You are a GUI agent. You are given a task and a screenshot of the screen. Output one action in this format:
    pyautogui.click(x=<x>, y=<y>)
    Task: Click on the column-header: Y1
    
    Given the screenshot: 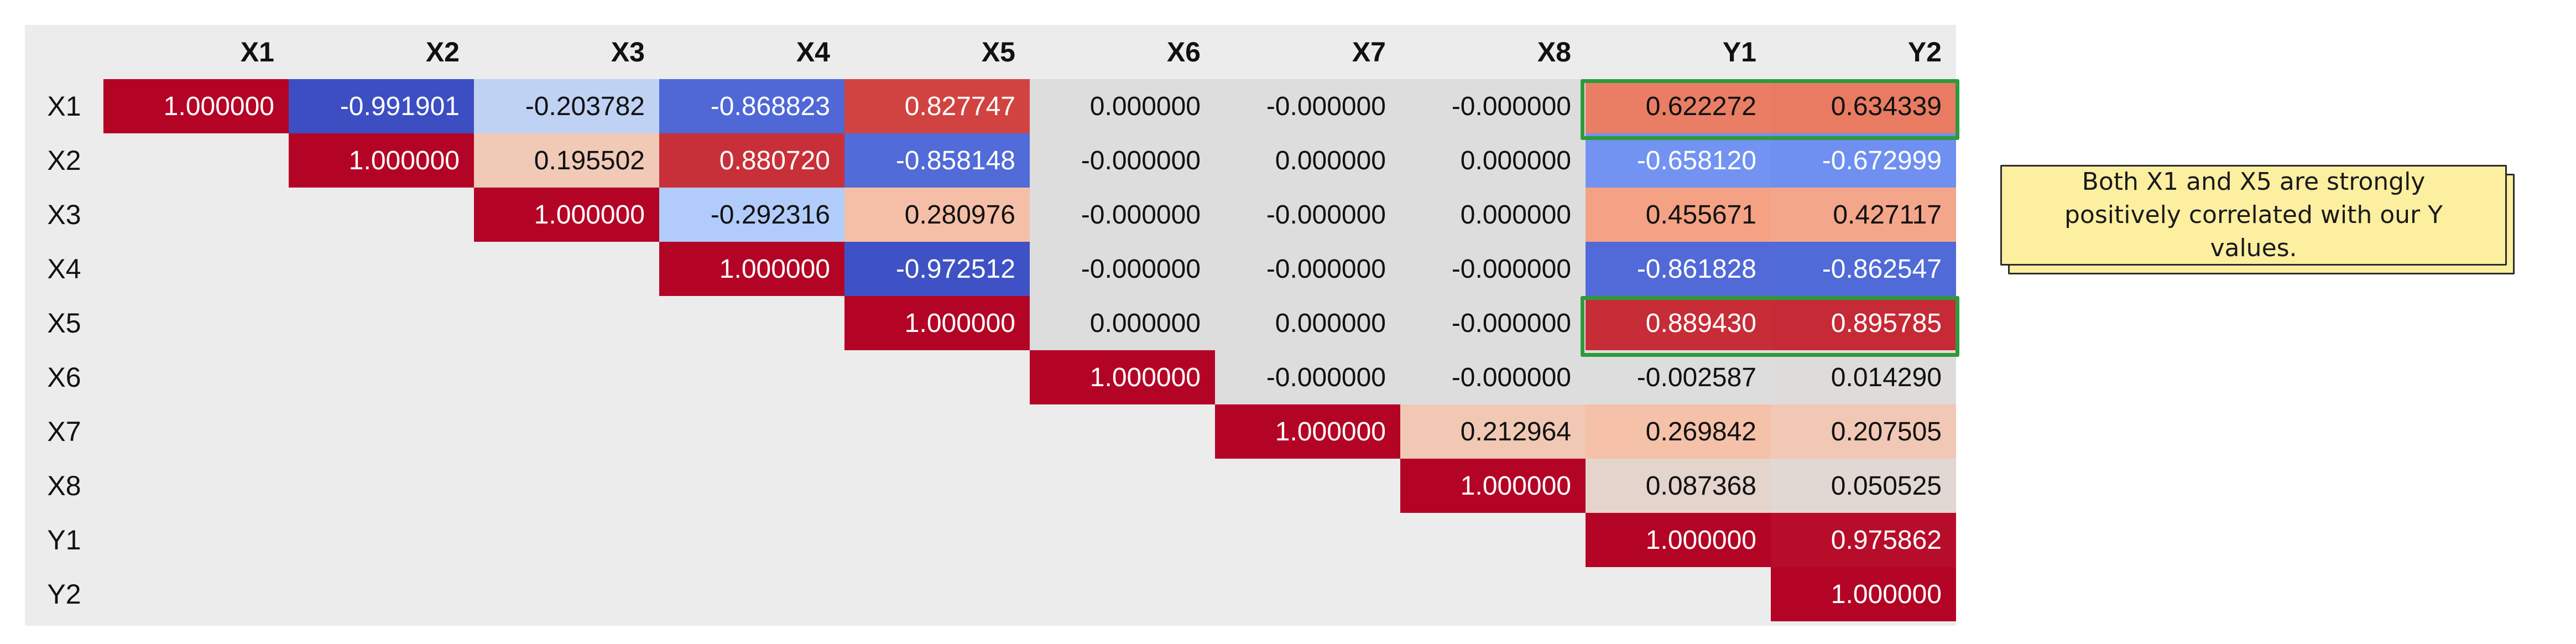 What is the action you would take?
    pyautogui.click(x=1678, y=52)
    